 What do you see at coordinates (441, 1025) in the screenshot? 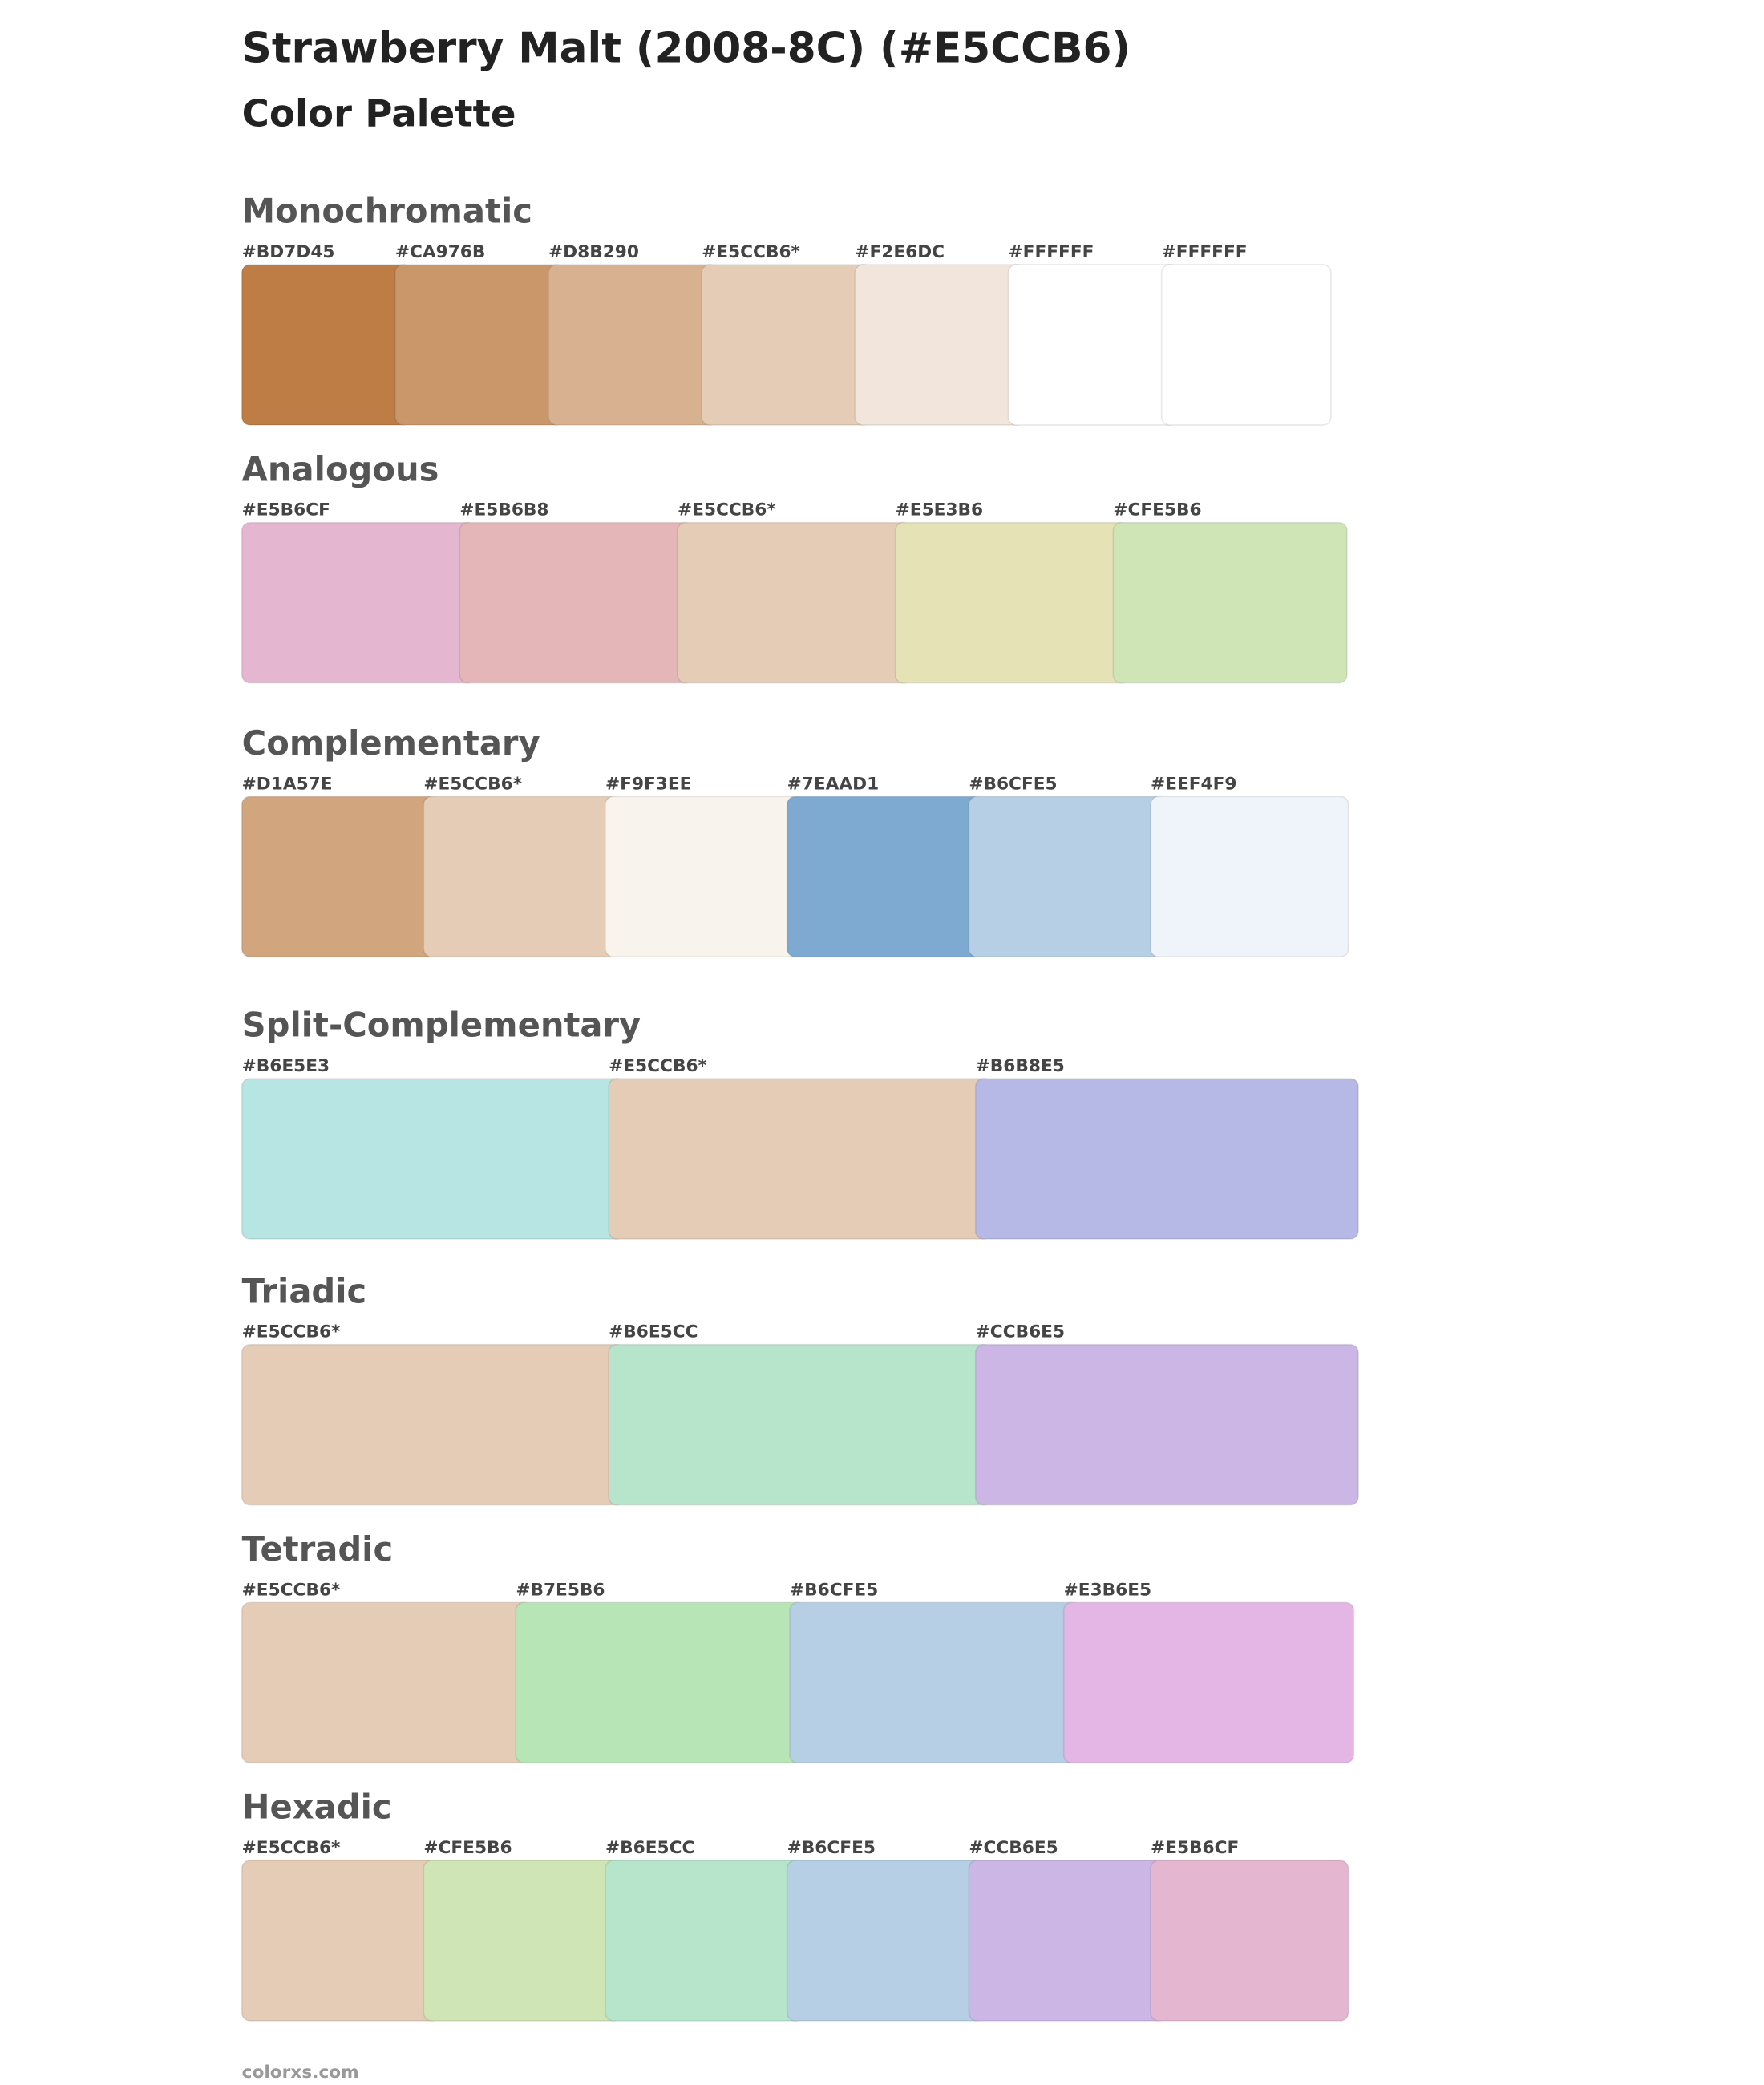
I see `section-heading: Split-Complementary` at bounding box center [441, 1025].